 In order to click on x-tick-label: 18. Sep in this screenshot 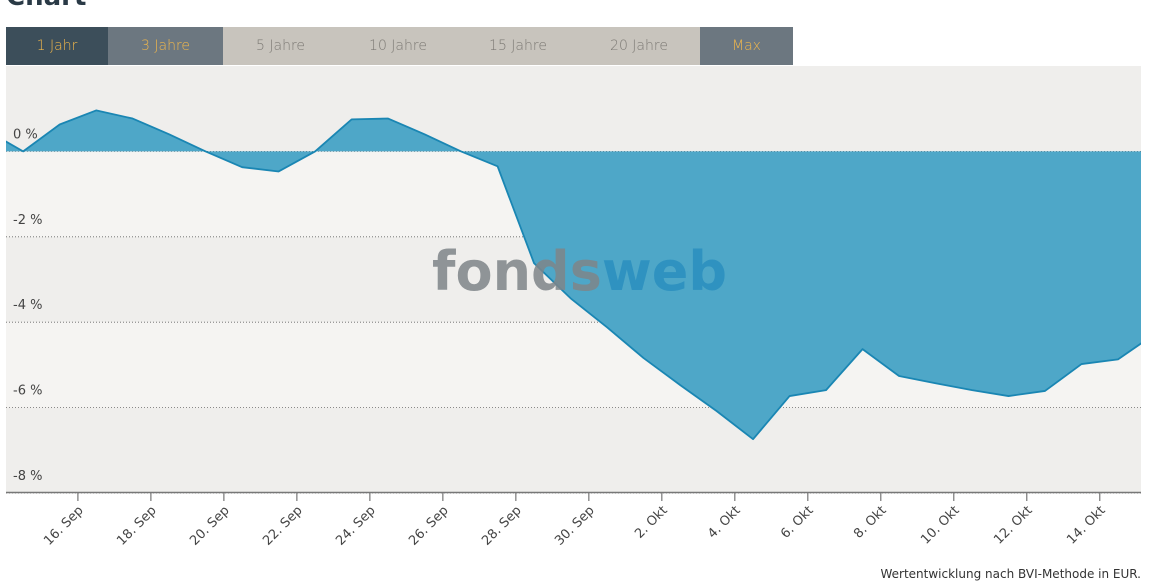, I will do `click(136, 525)`.